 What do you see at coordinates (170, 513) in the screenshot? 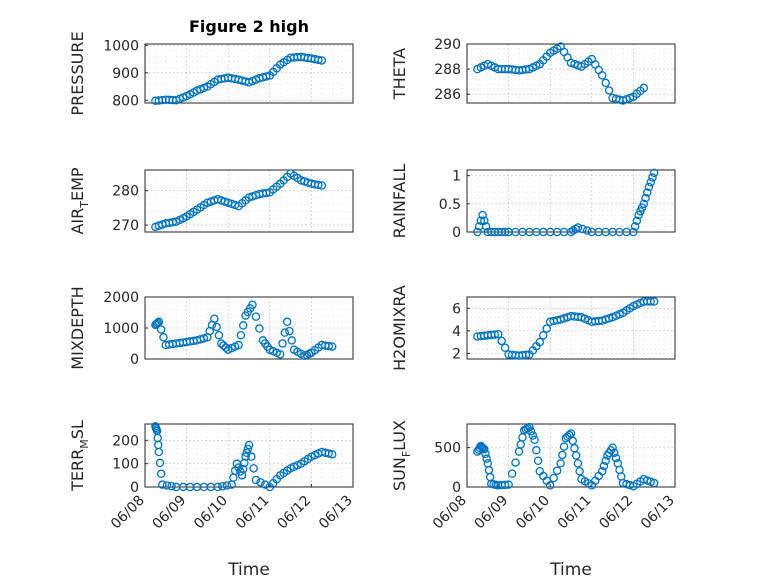
I see `x-tick-label: 06/09` at bounding box center [170, 513].